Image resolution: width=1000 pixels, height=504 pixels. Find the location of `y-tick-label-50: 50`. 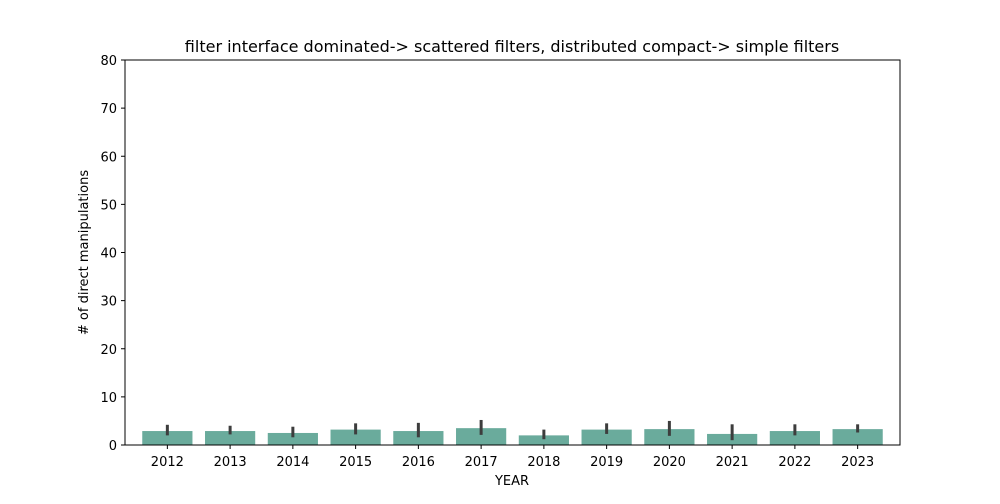

y-tick-label-50: 50 is located at coordinates (108, 205).